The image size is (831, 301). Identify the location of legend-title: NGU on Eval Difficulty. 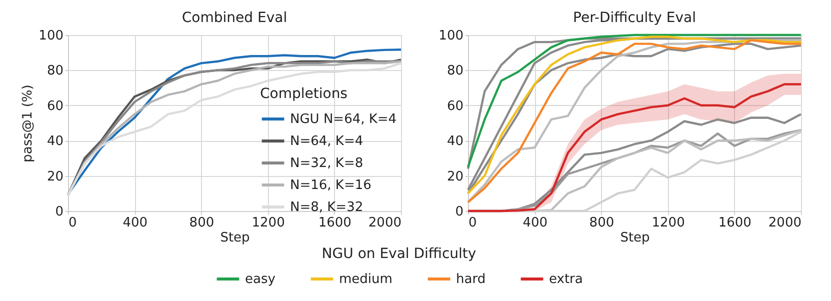
(399, 254).